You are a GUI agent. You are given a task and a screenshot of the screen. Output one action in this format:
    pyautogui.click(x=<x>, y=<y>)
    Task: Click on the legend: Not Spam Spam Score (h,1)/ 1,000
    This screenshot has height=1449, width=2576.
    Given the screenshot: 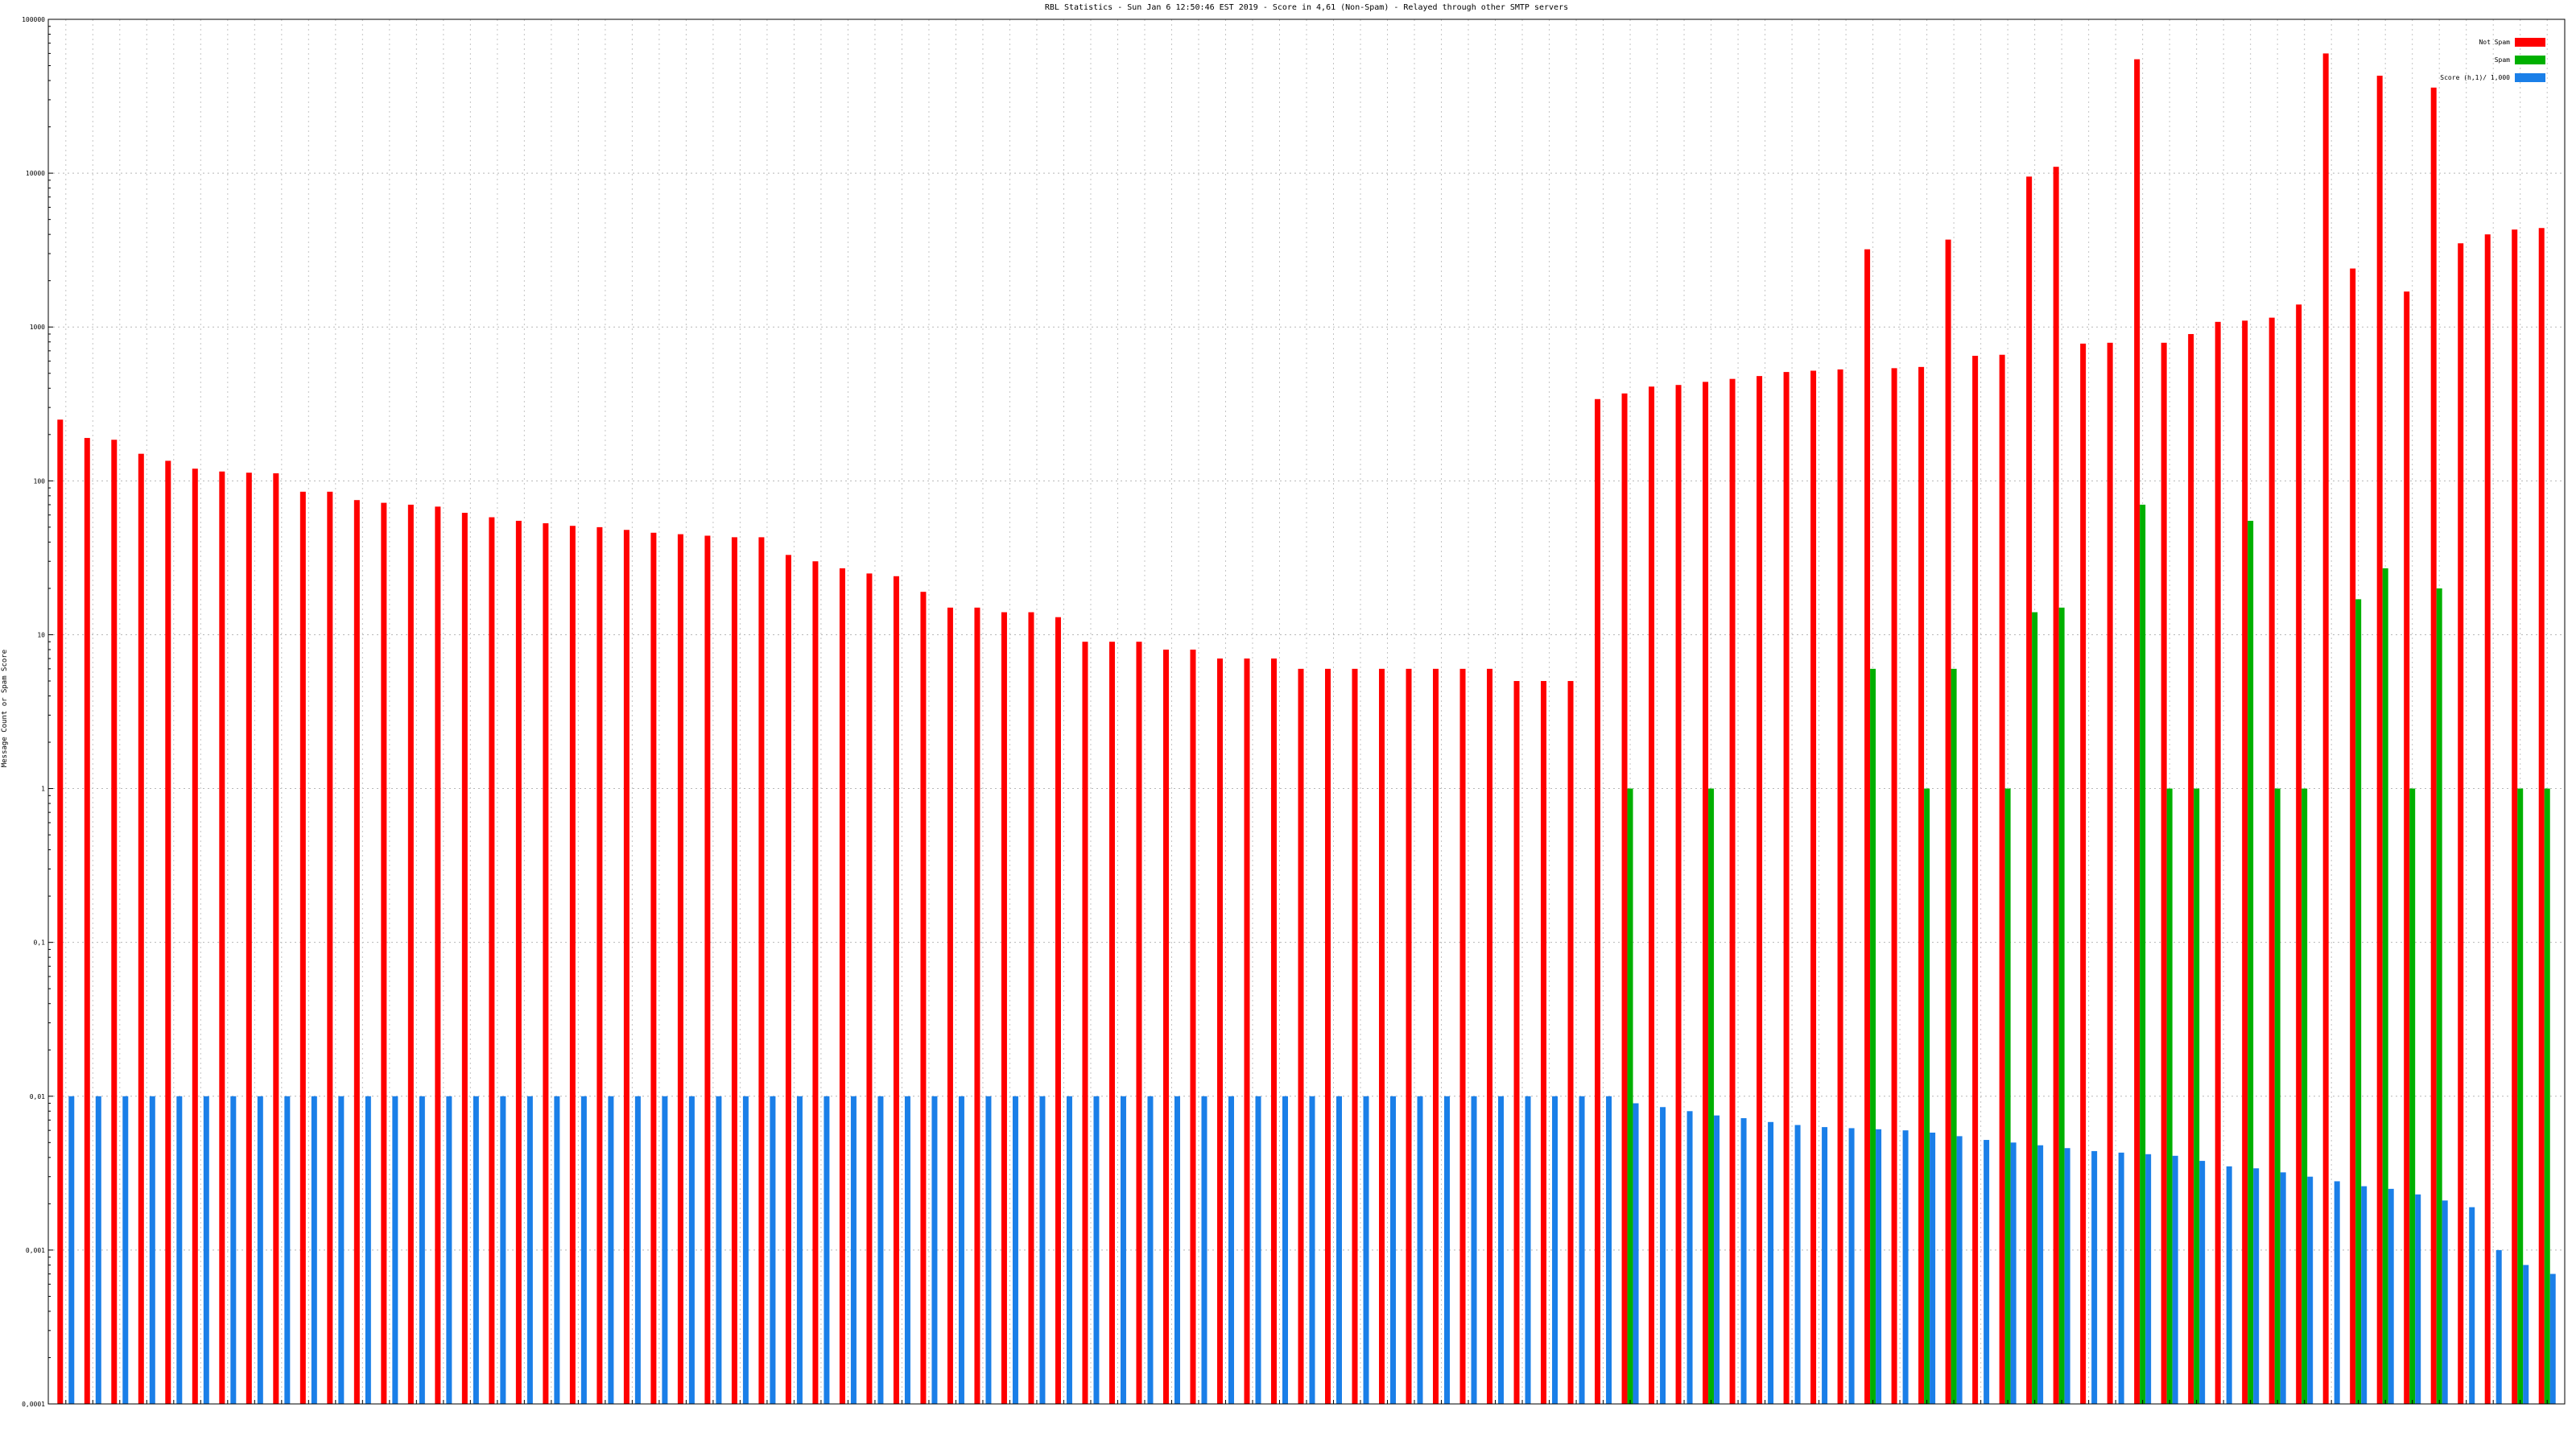 What is the action you would take?
    pyautogui.click(x=2492, y=60)
    